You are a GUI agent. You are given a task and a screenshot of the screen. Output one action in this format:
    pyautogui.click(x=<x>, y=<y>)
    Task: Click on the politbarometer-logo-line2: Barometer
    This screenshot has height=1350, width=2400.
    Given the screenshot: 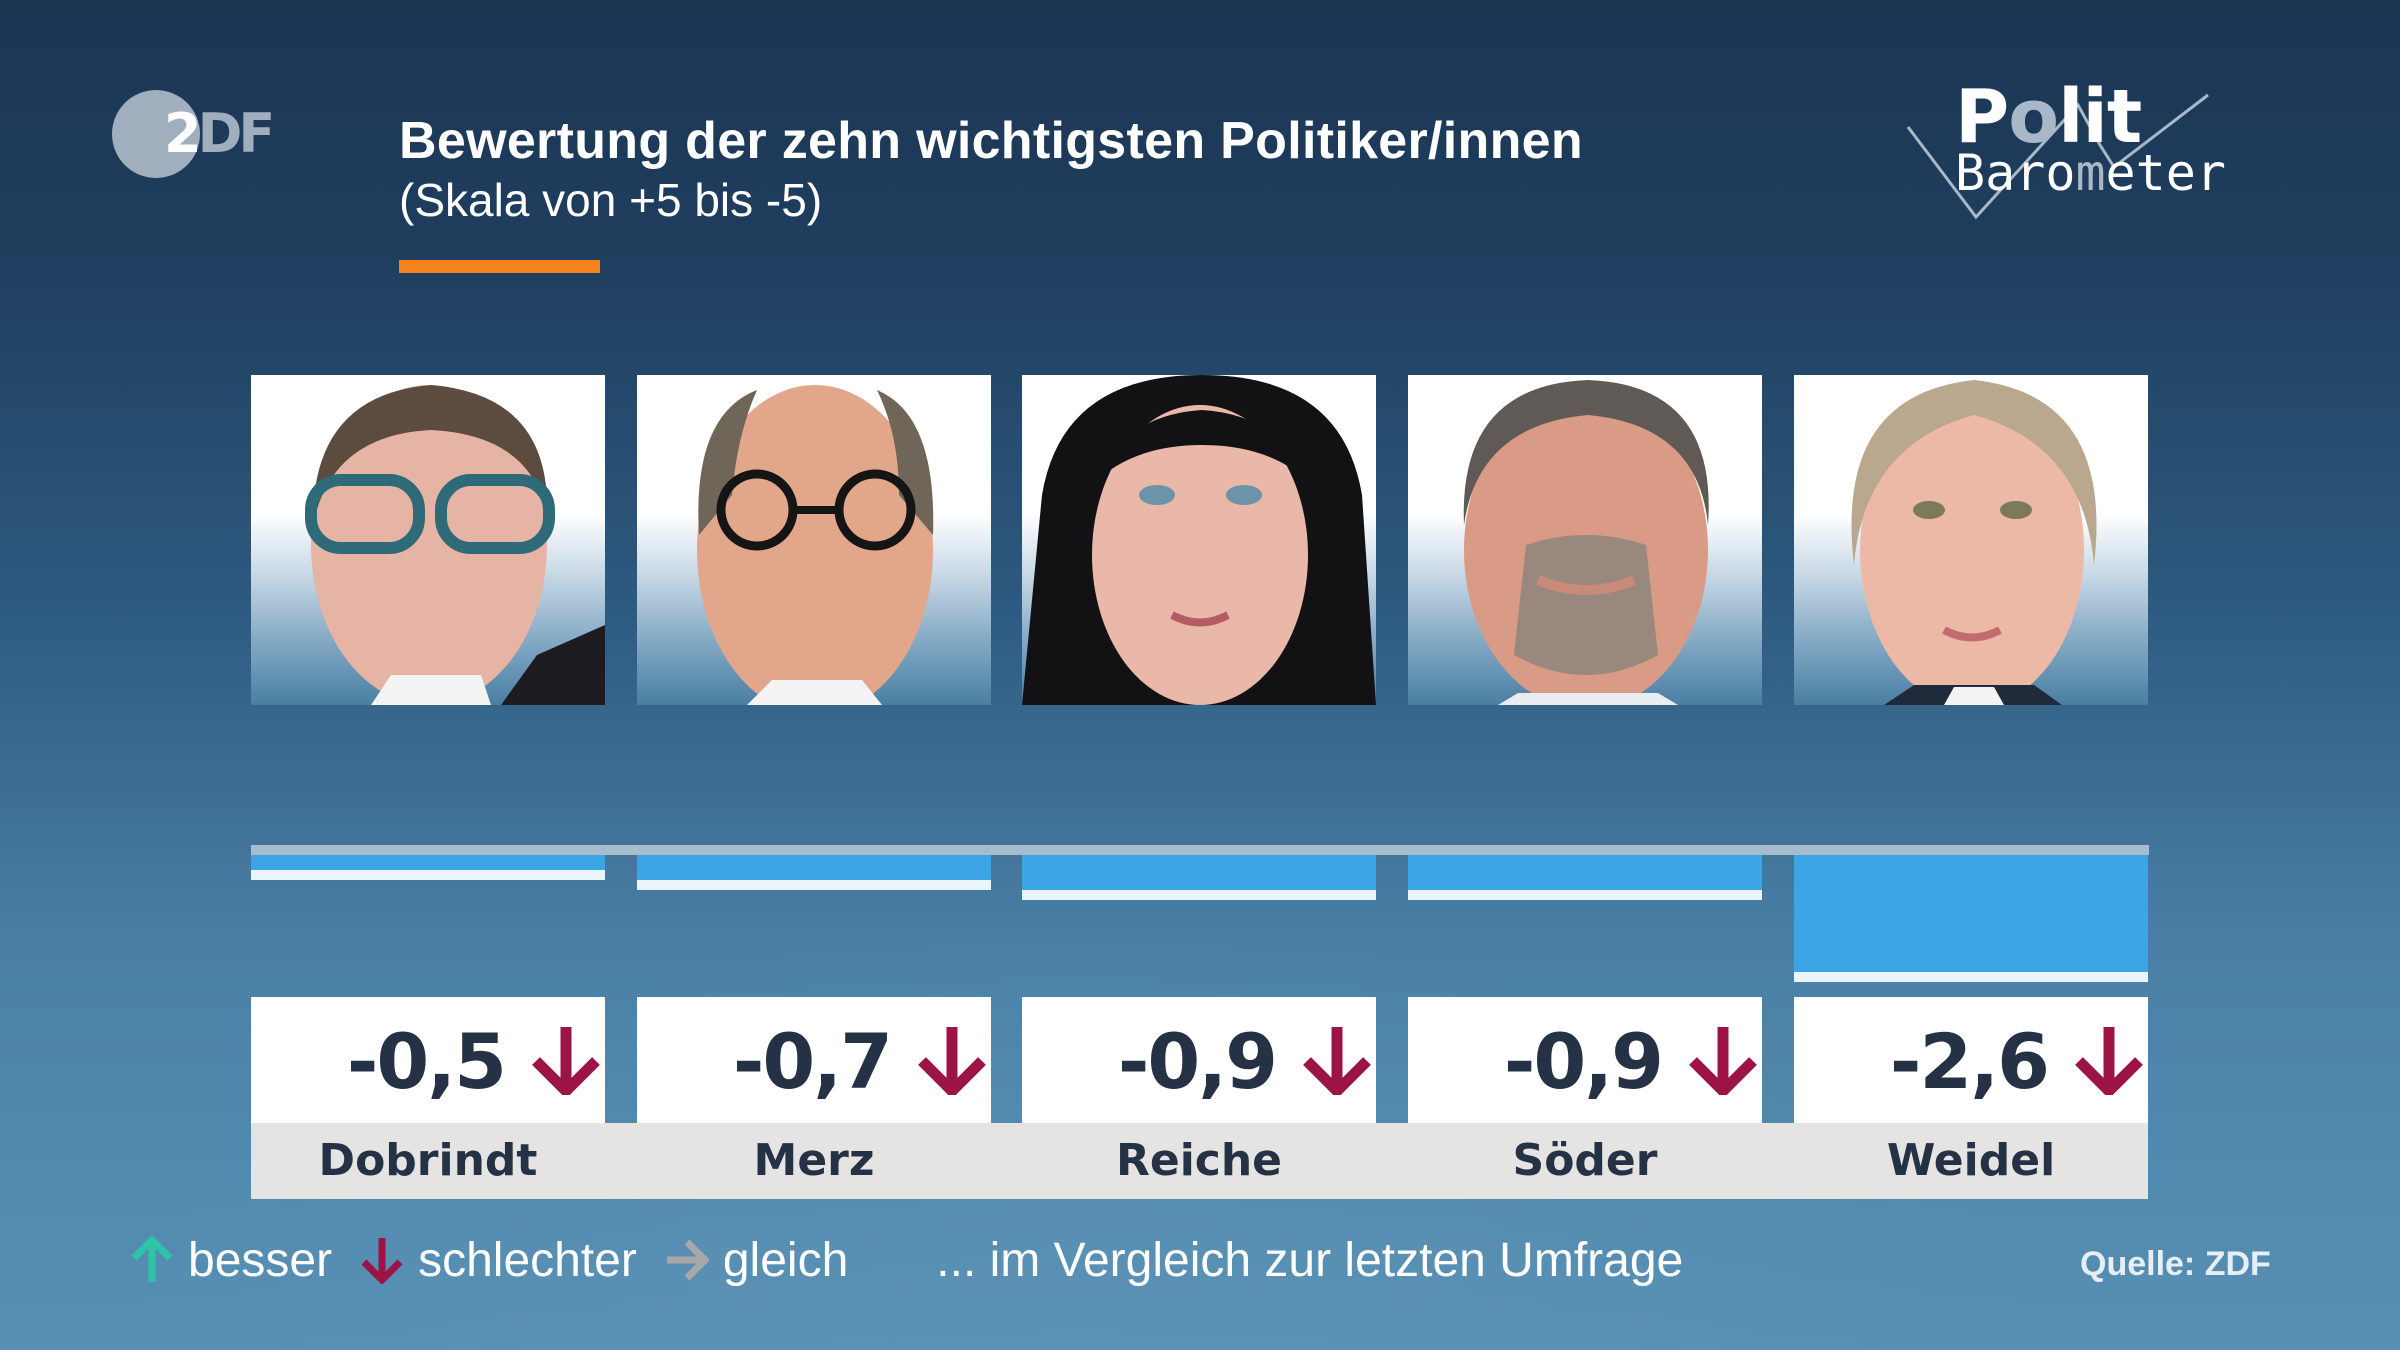 What is the action you would take?
    pyautogui.click(x=2090, y=173)
    